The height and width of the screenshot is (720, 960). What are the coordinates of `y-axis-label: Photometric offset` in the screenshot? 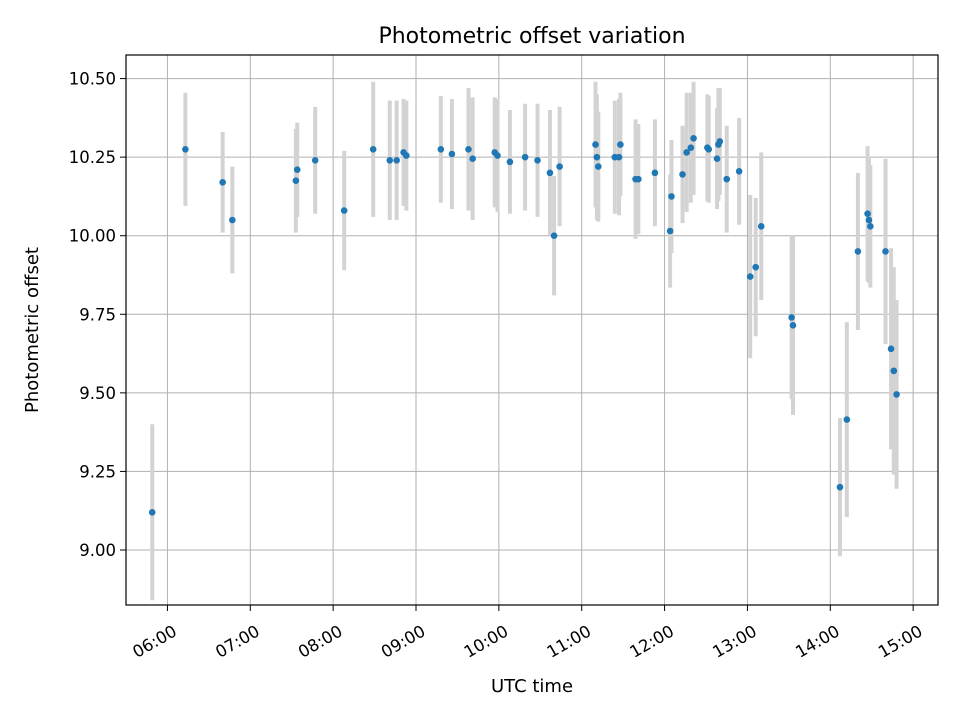 It's located at (32, 330).